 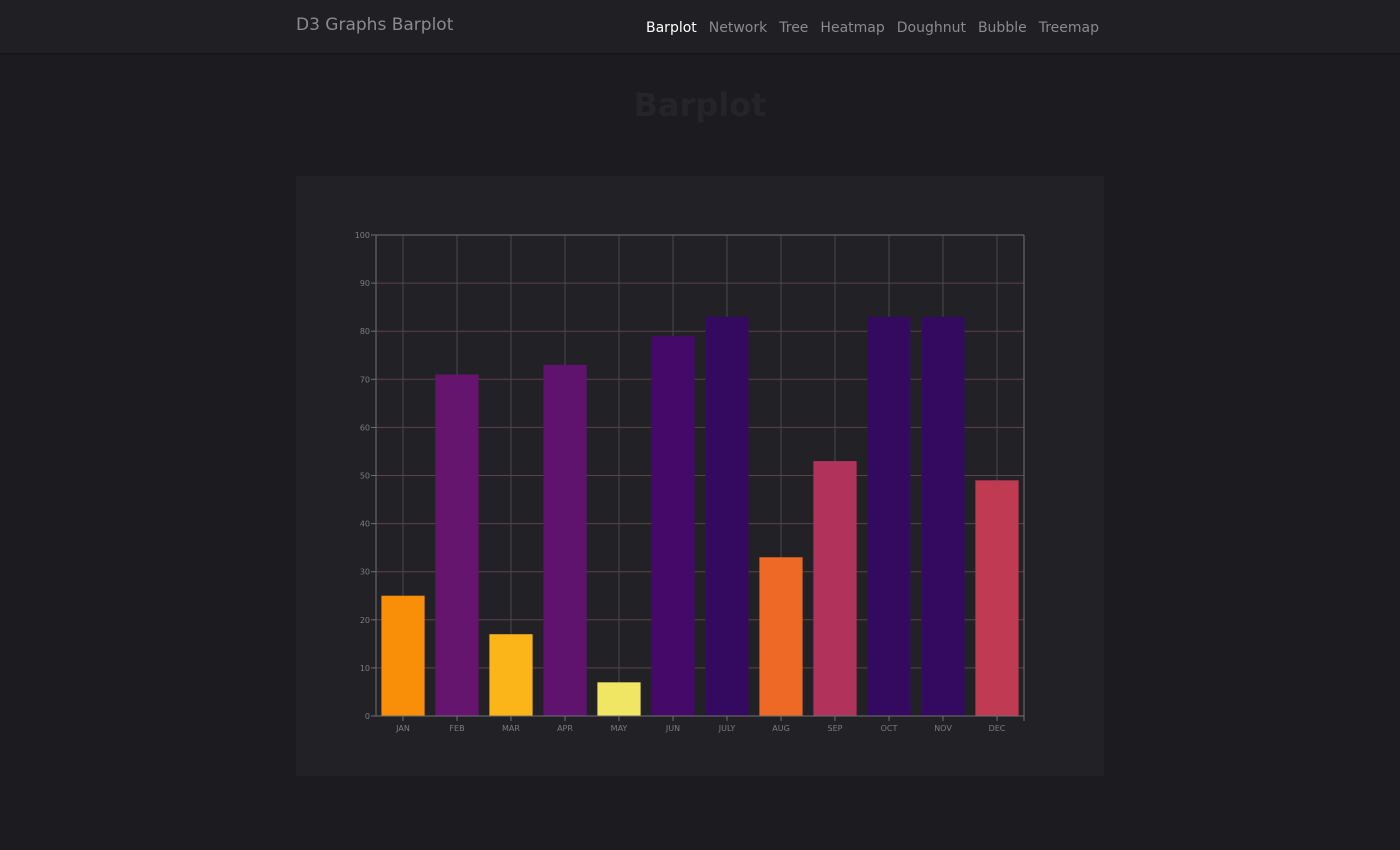 What do you see at coordinates (727, 516) in the screenshot?
I see `bar-july` at bounding box center [727, 516].